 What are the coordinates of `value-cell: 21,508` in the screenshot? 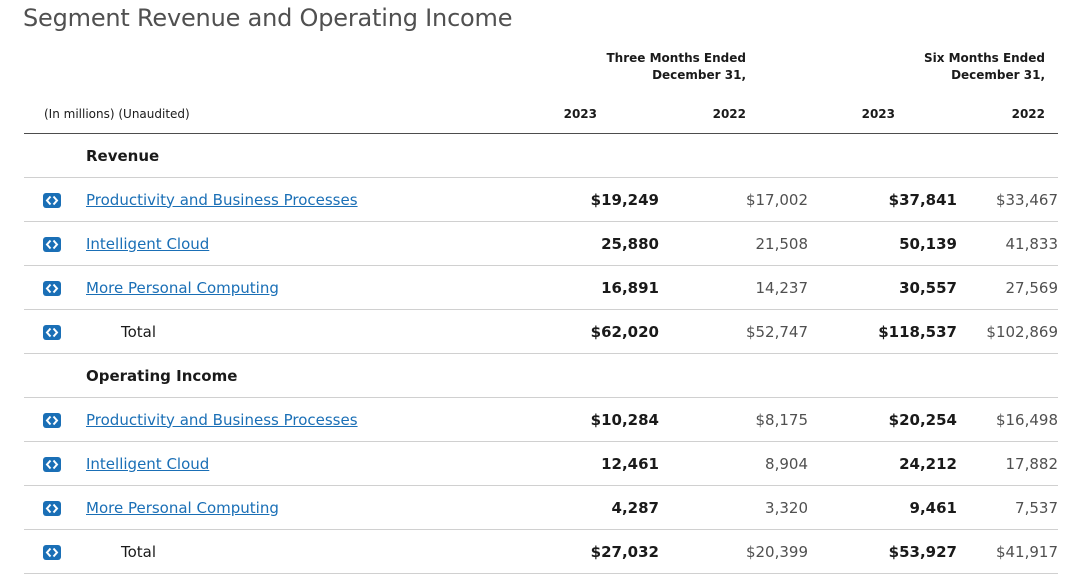 It's located at (733, 243).